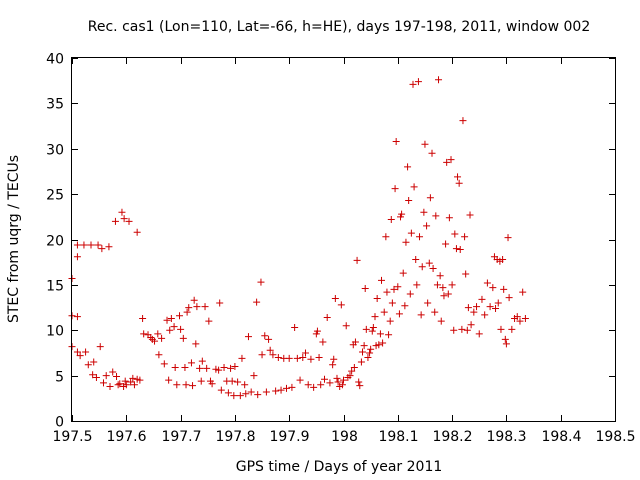 The width and height of the screenshot is (640, 480). I want to click on x-tick-label: 197.9, so click(289, 437).